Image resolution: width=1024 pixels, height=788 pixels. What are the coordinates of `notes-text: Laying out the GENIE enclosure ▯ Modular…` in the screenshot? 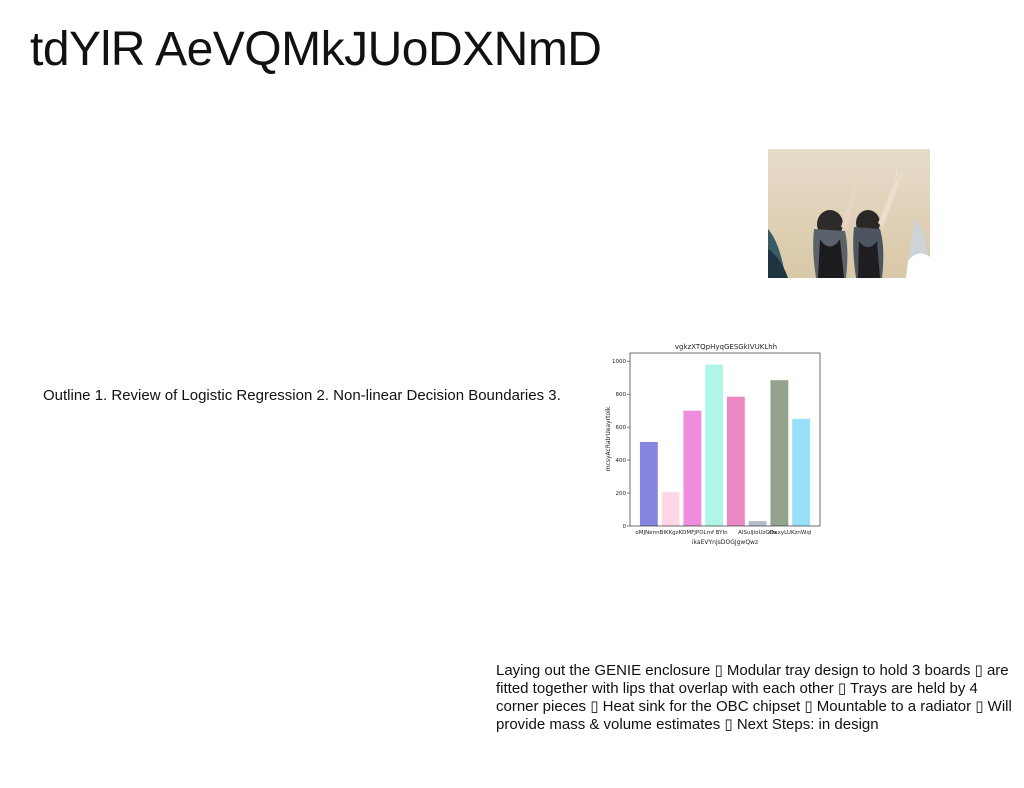 It's located at (754, 697).